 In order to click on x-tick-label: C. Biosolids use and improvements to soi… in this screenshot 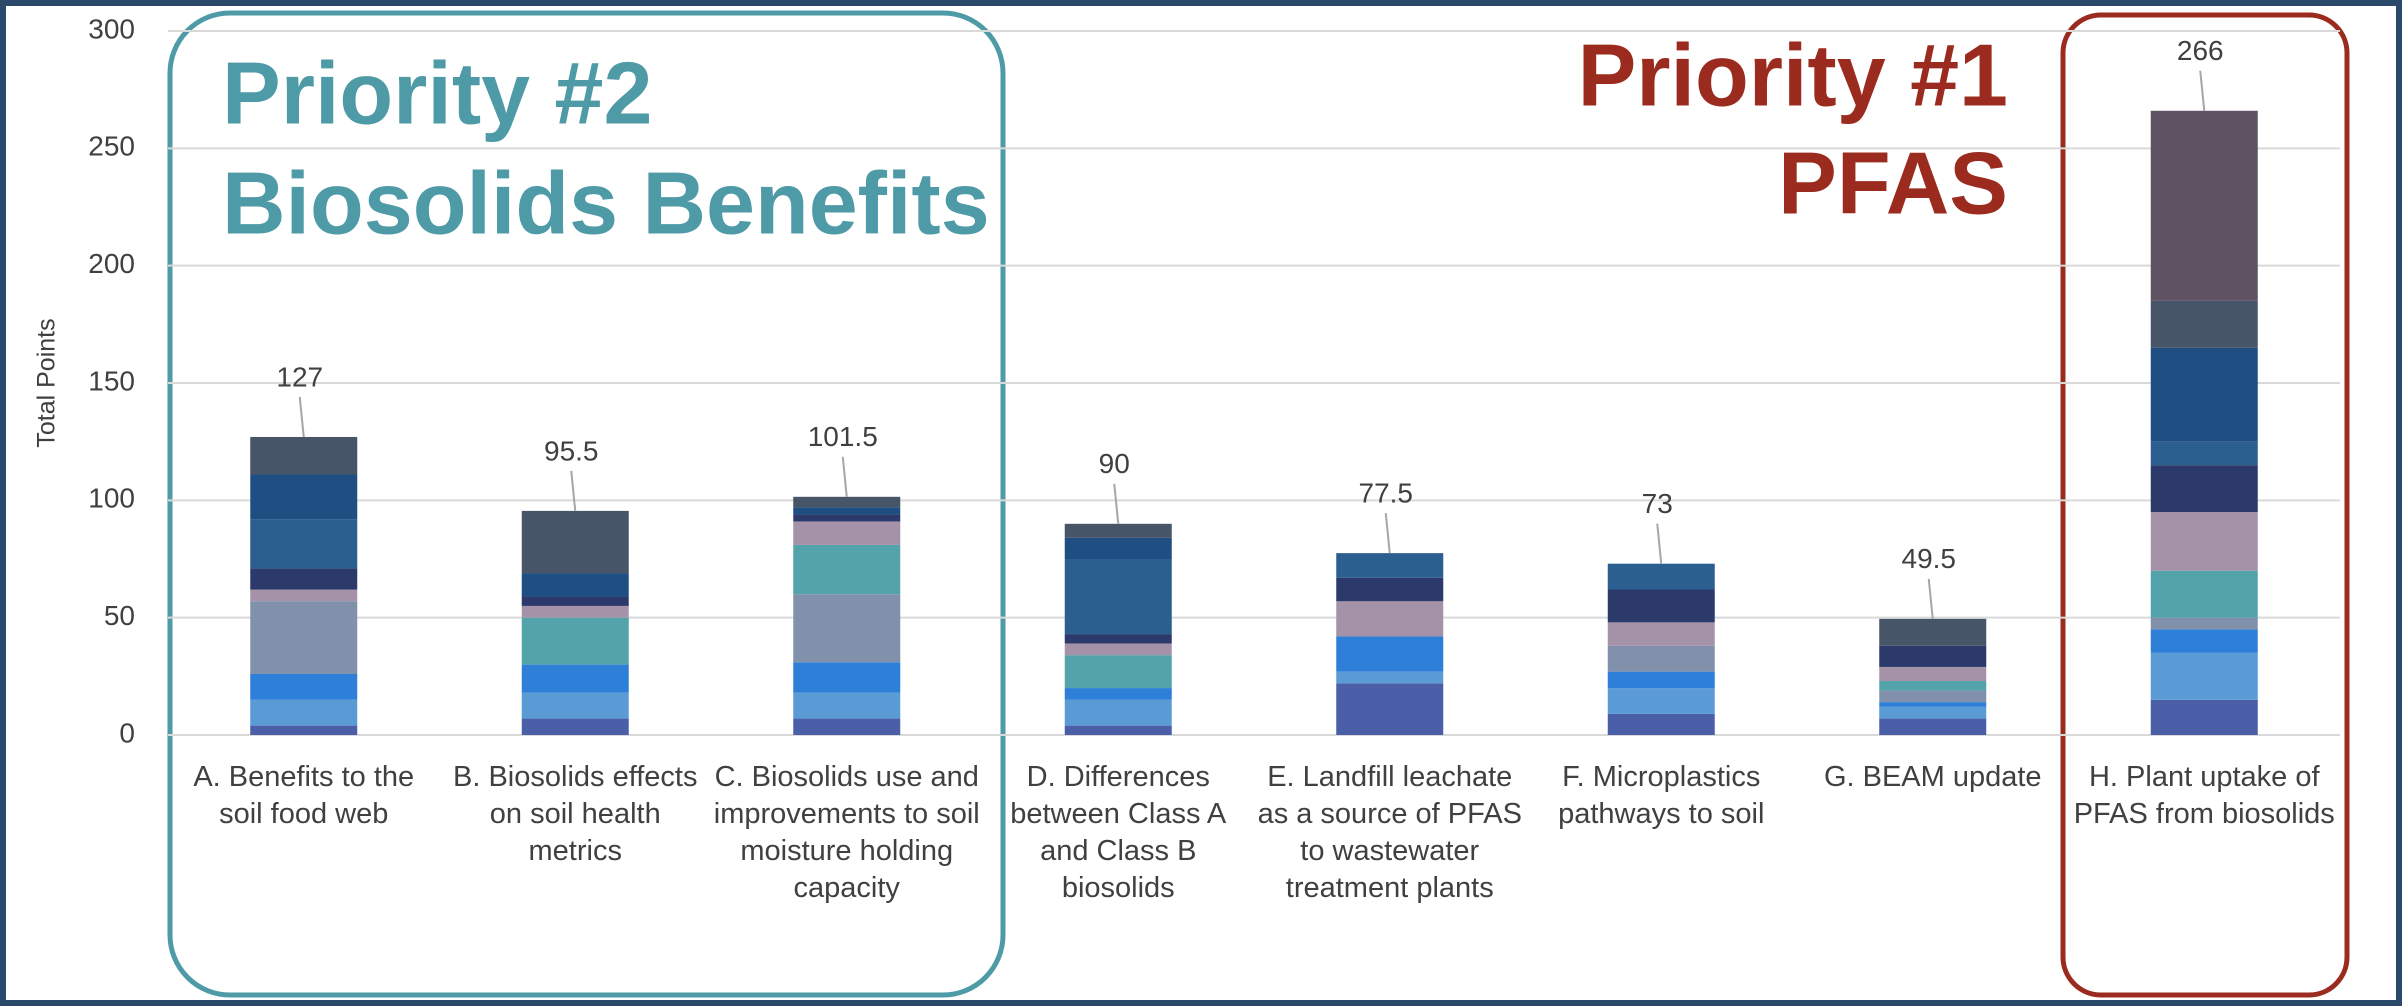, I will do `click(846, 832)`.